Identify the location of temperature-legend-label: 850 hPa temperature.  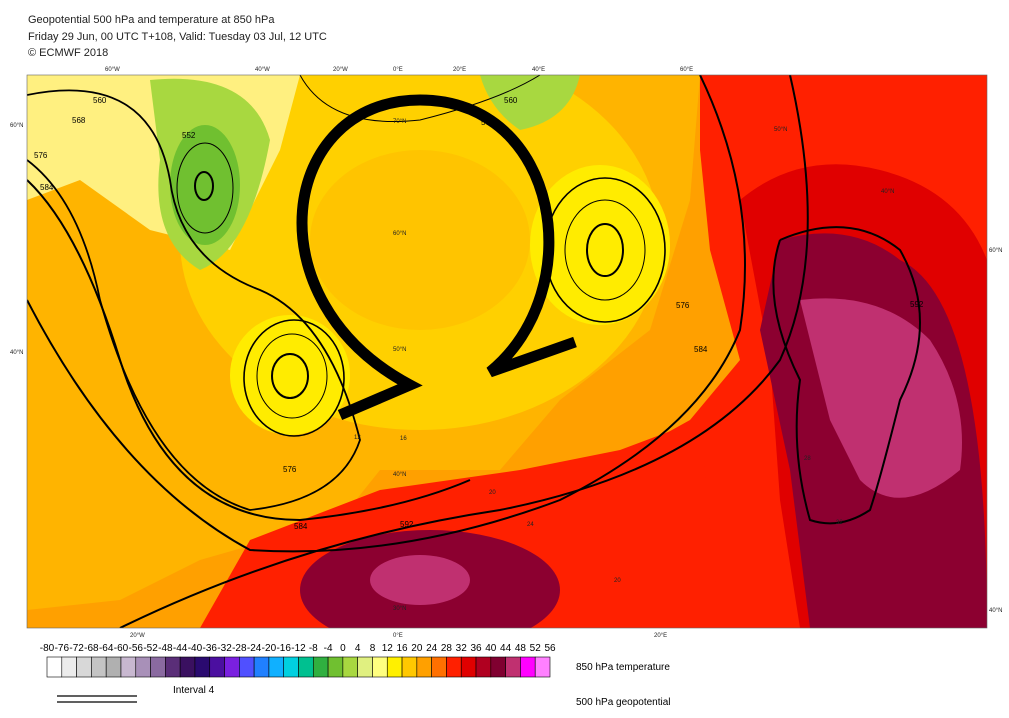
(623, 667).